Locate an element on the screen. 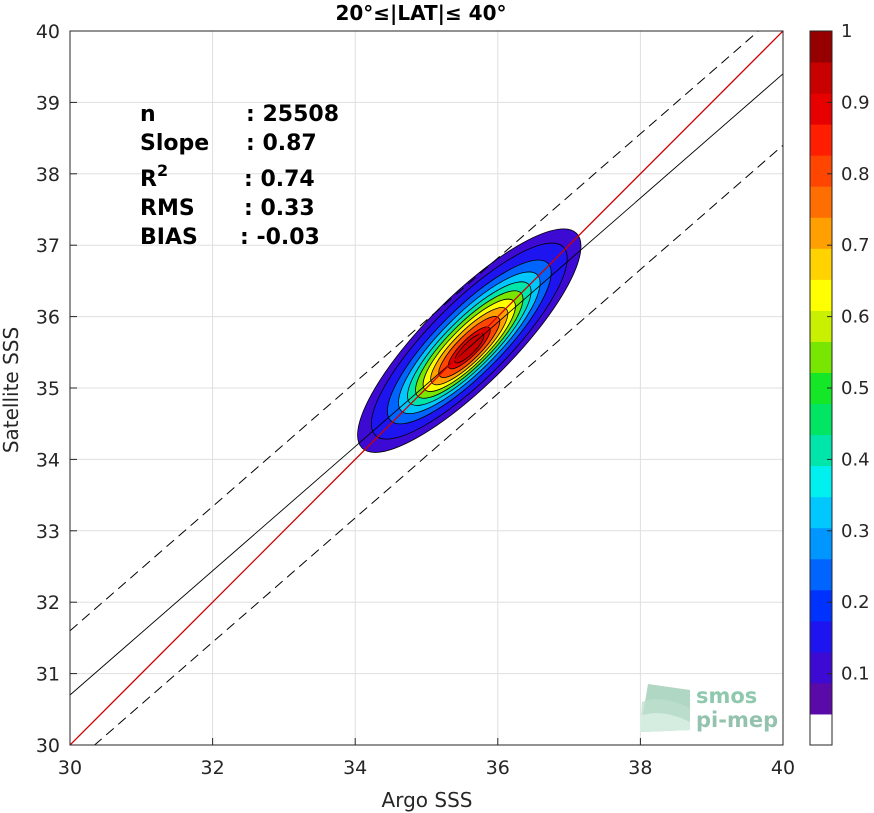 The height and width of the screenshot is (813, 874). colorbar-tick-label: 1 is located at coordinates (846, 31).